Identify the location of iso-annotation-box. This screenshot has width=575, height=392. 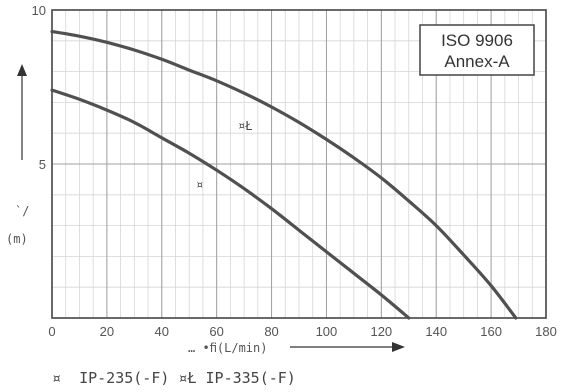
(477, 50).